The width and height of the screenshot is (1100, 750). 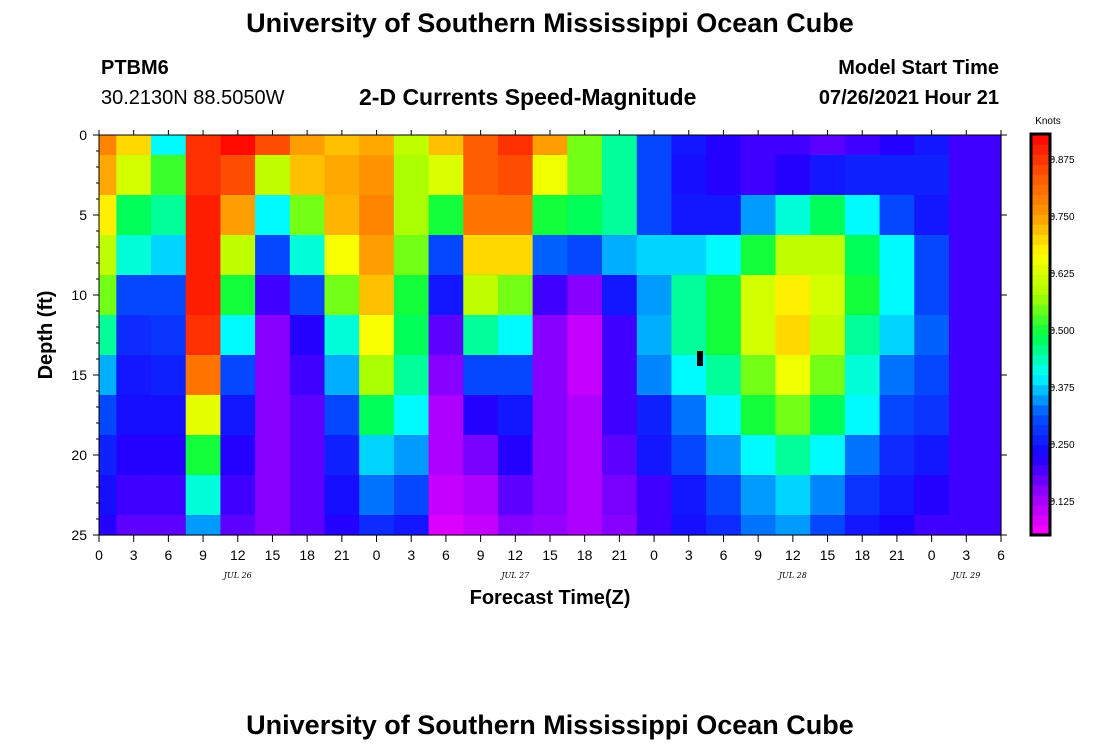 What do you see at coordinates (908, 98) in the screenshot?
I see `model-start-time: 07/26/2021 Hour 21` at bounding box center [908, 98].